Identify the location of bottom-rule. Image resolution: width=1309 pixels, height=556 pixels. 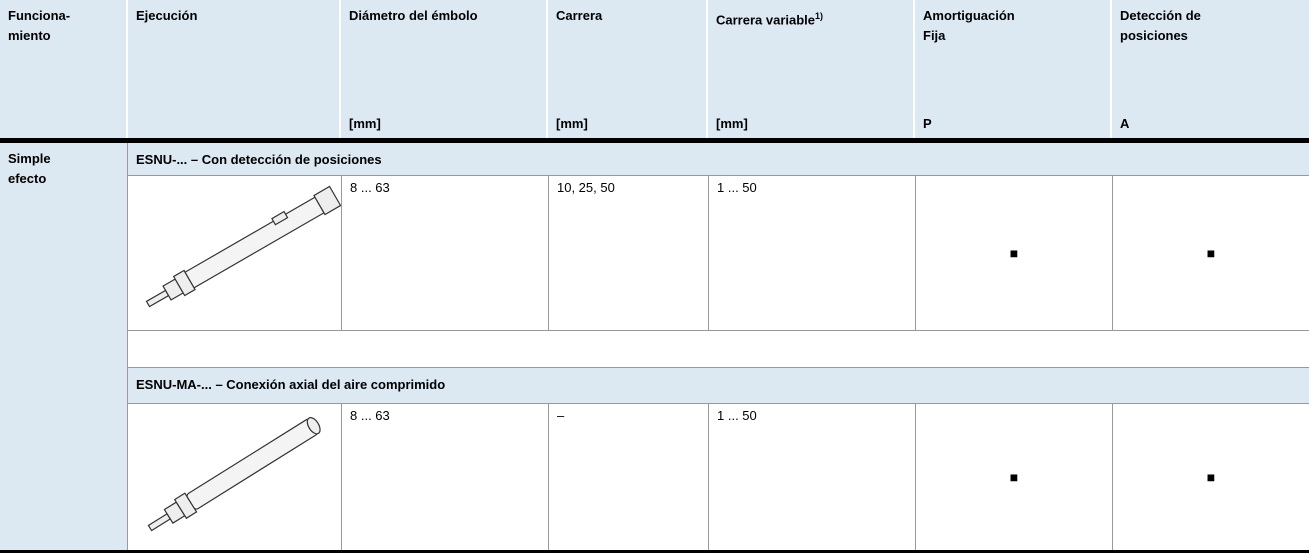
(654, 551).